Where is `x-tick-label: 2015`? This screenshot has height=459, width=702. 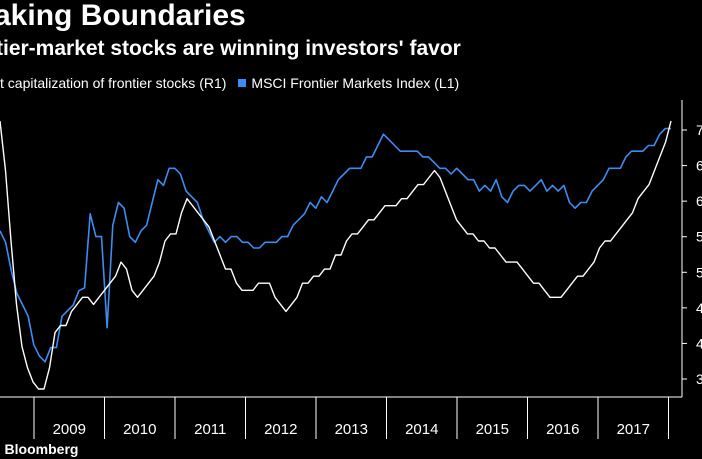
x-tick-label: 2015 is located at coordinates (492, 429).